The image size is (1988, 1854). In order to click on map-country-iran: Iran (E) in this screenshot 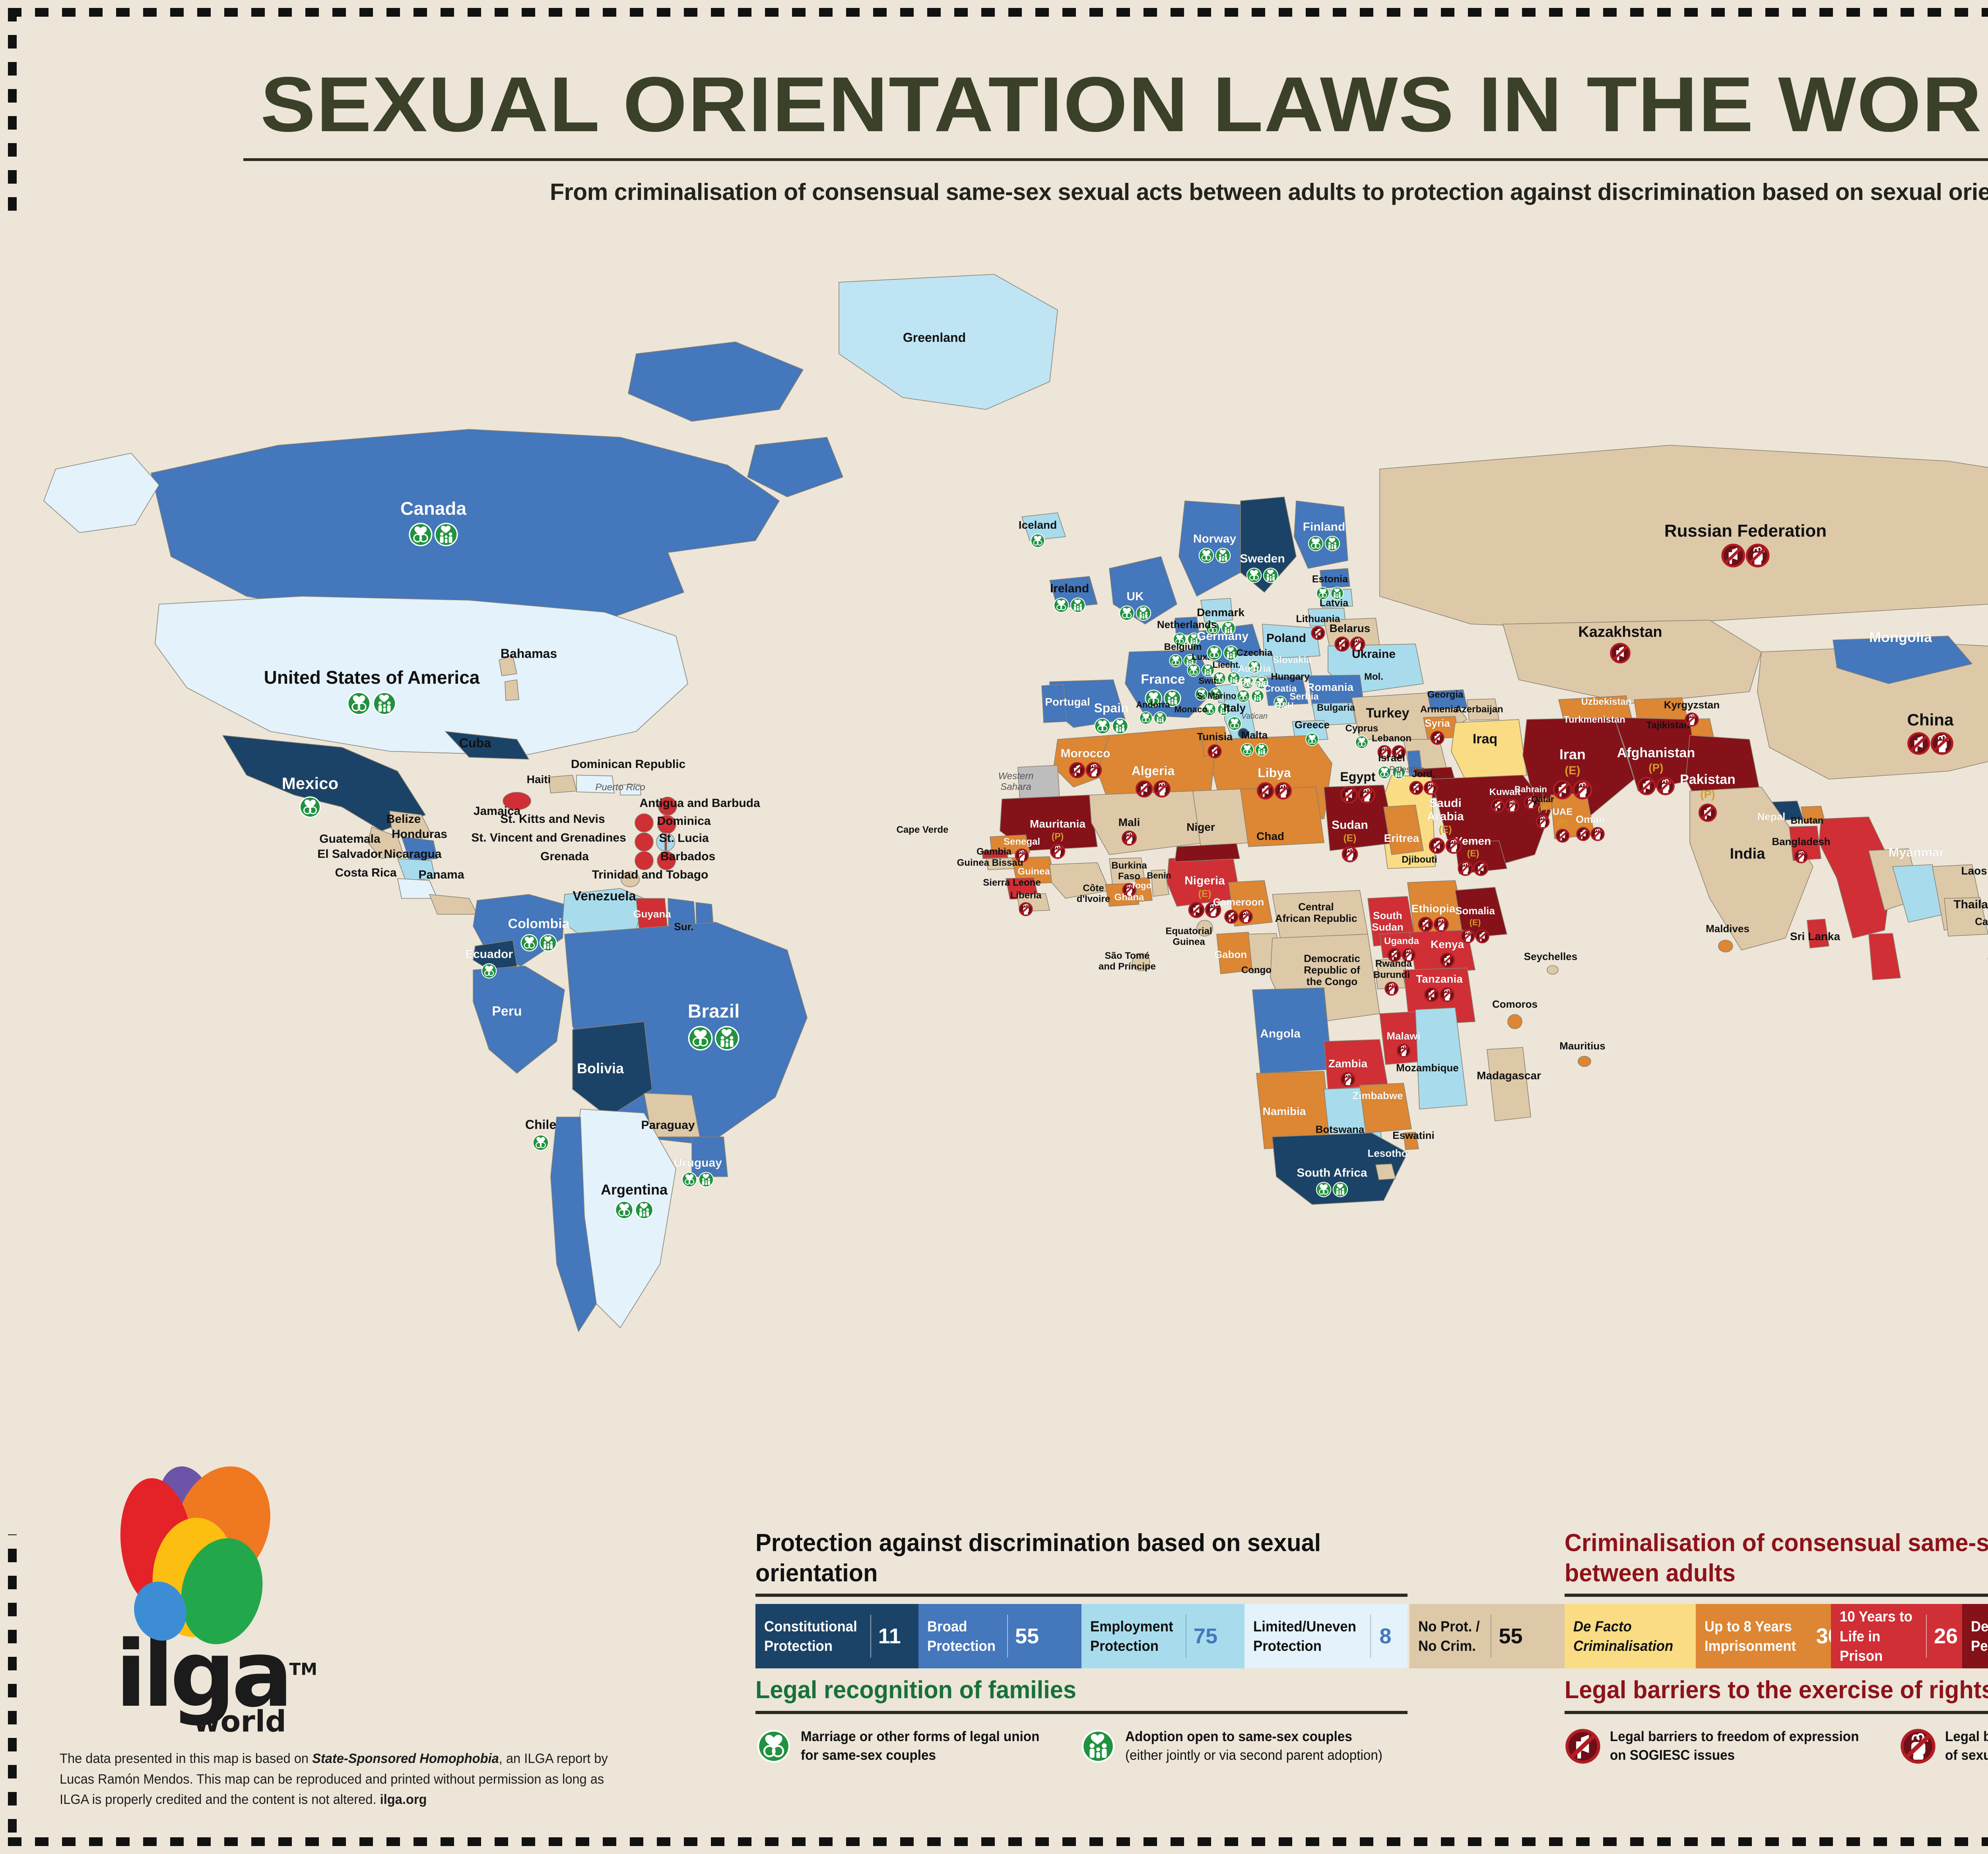, I will do `click(1573, 772)`.